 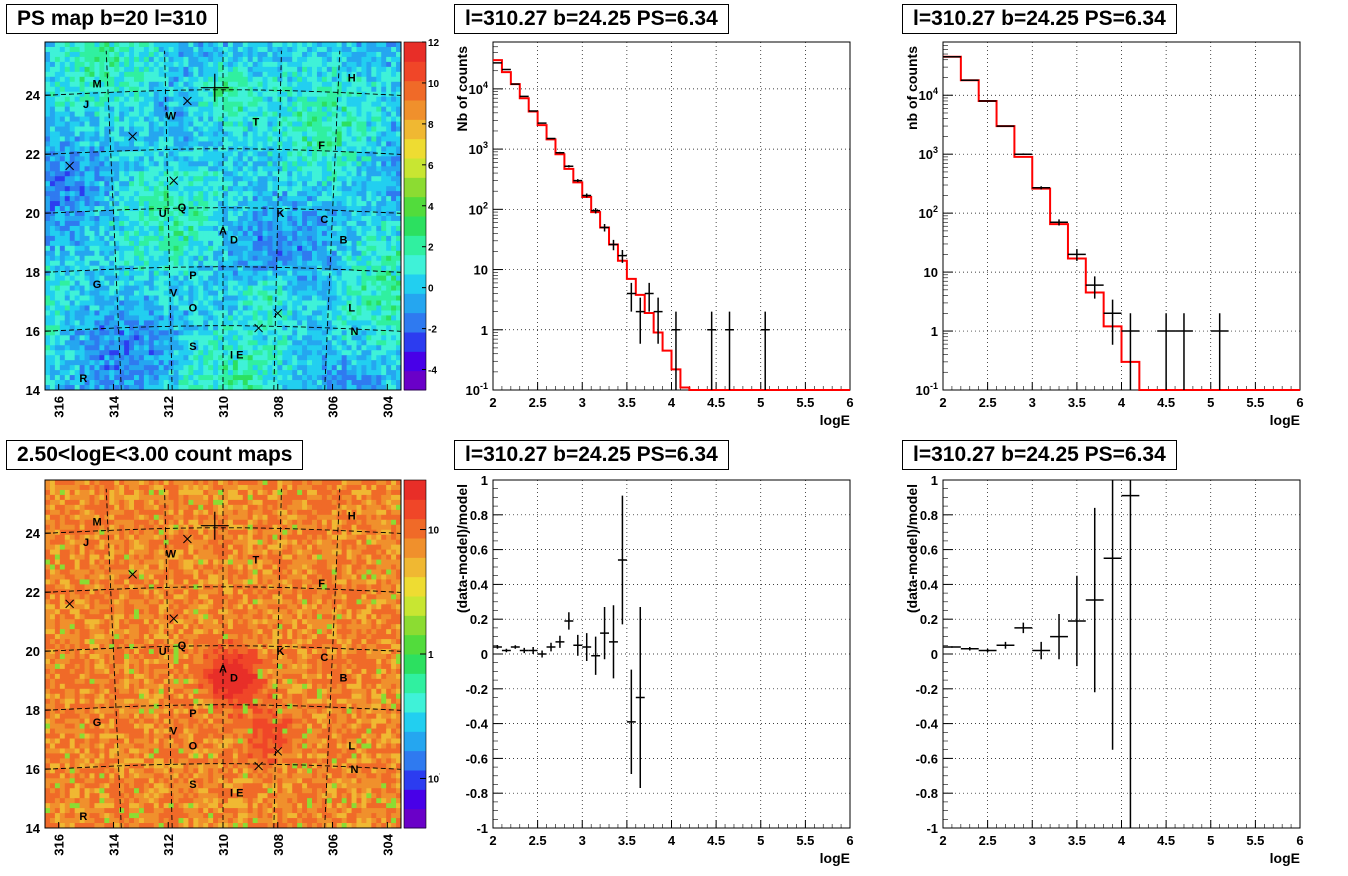 What do you see at coordinates (163, 214) in the screenshot?
I see `source-label: U` at bounding box center [163, 214].